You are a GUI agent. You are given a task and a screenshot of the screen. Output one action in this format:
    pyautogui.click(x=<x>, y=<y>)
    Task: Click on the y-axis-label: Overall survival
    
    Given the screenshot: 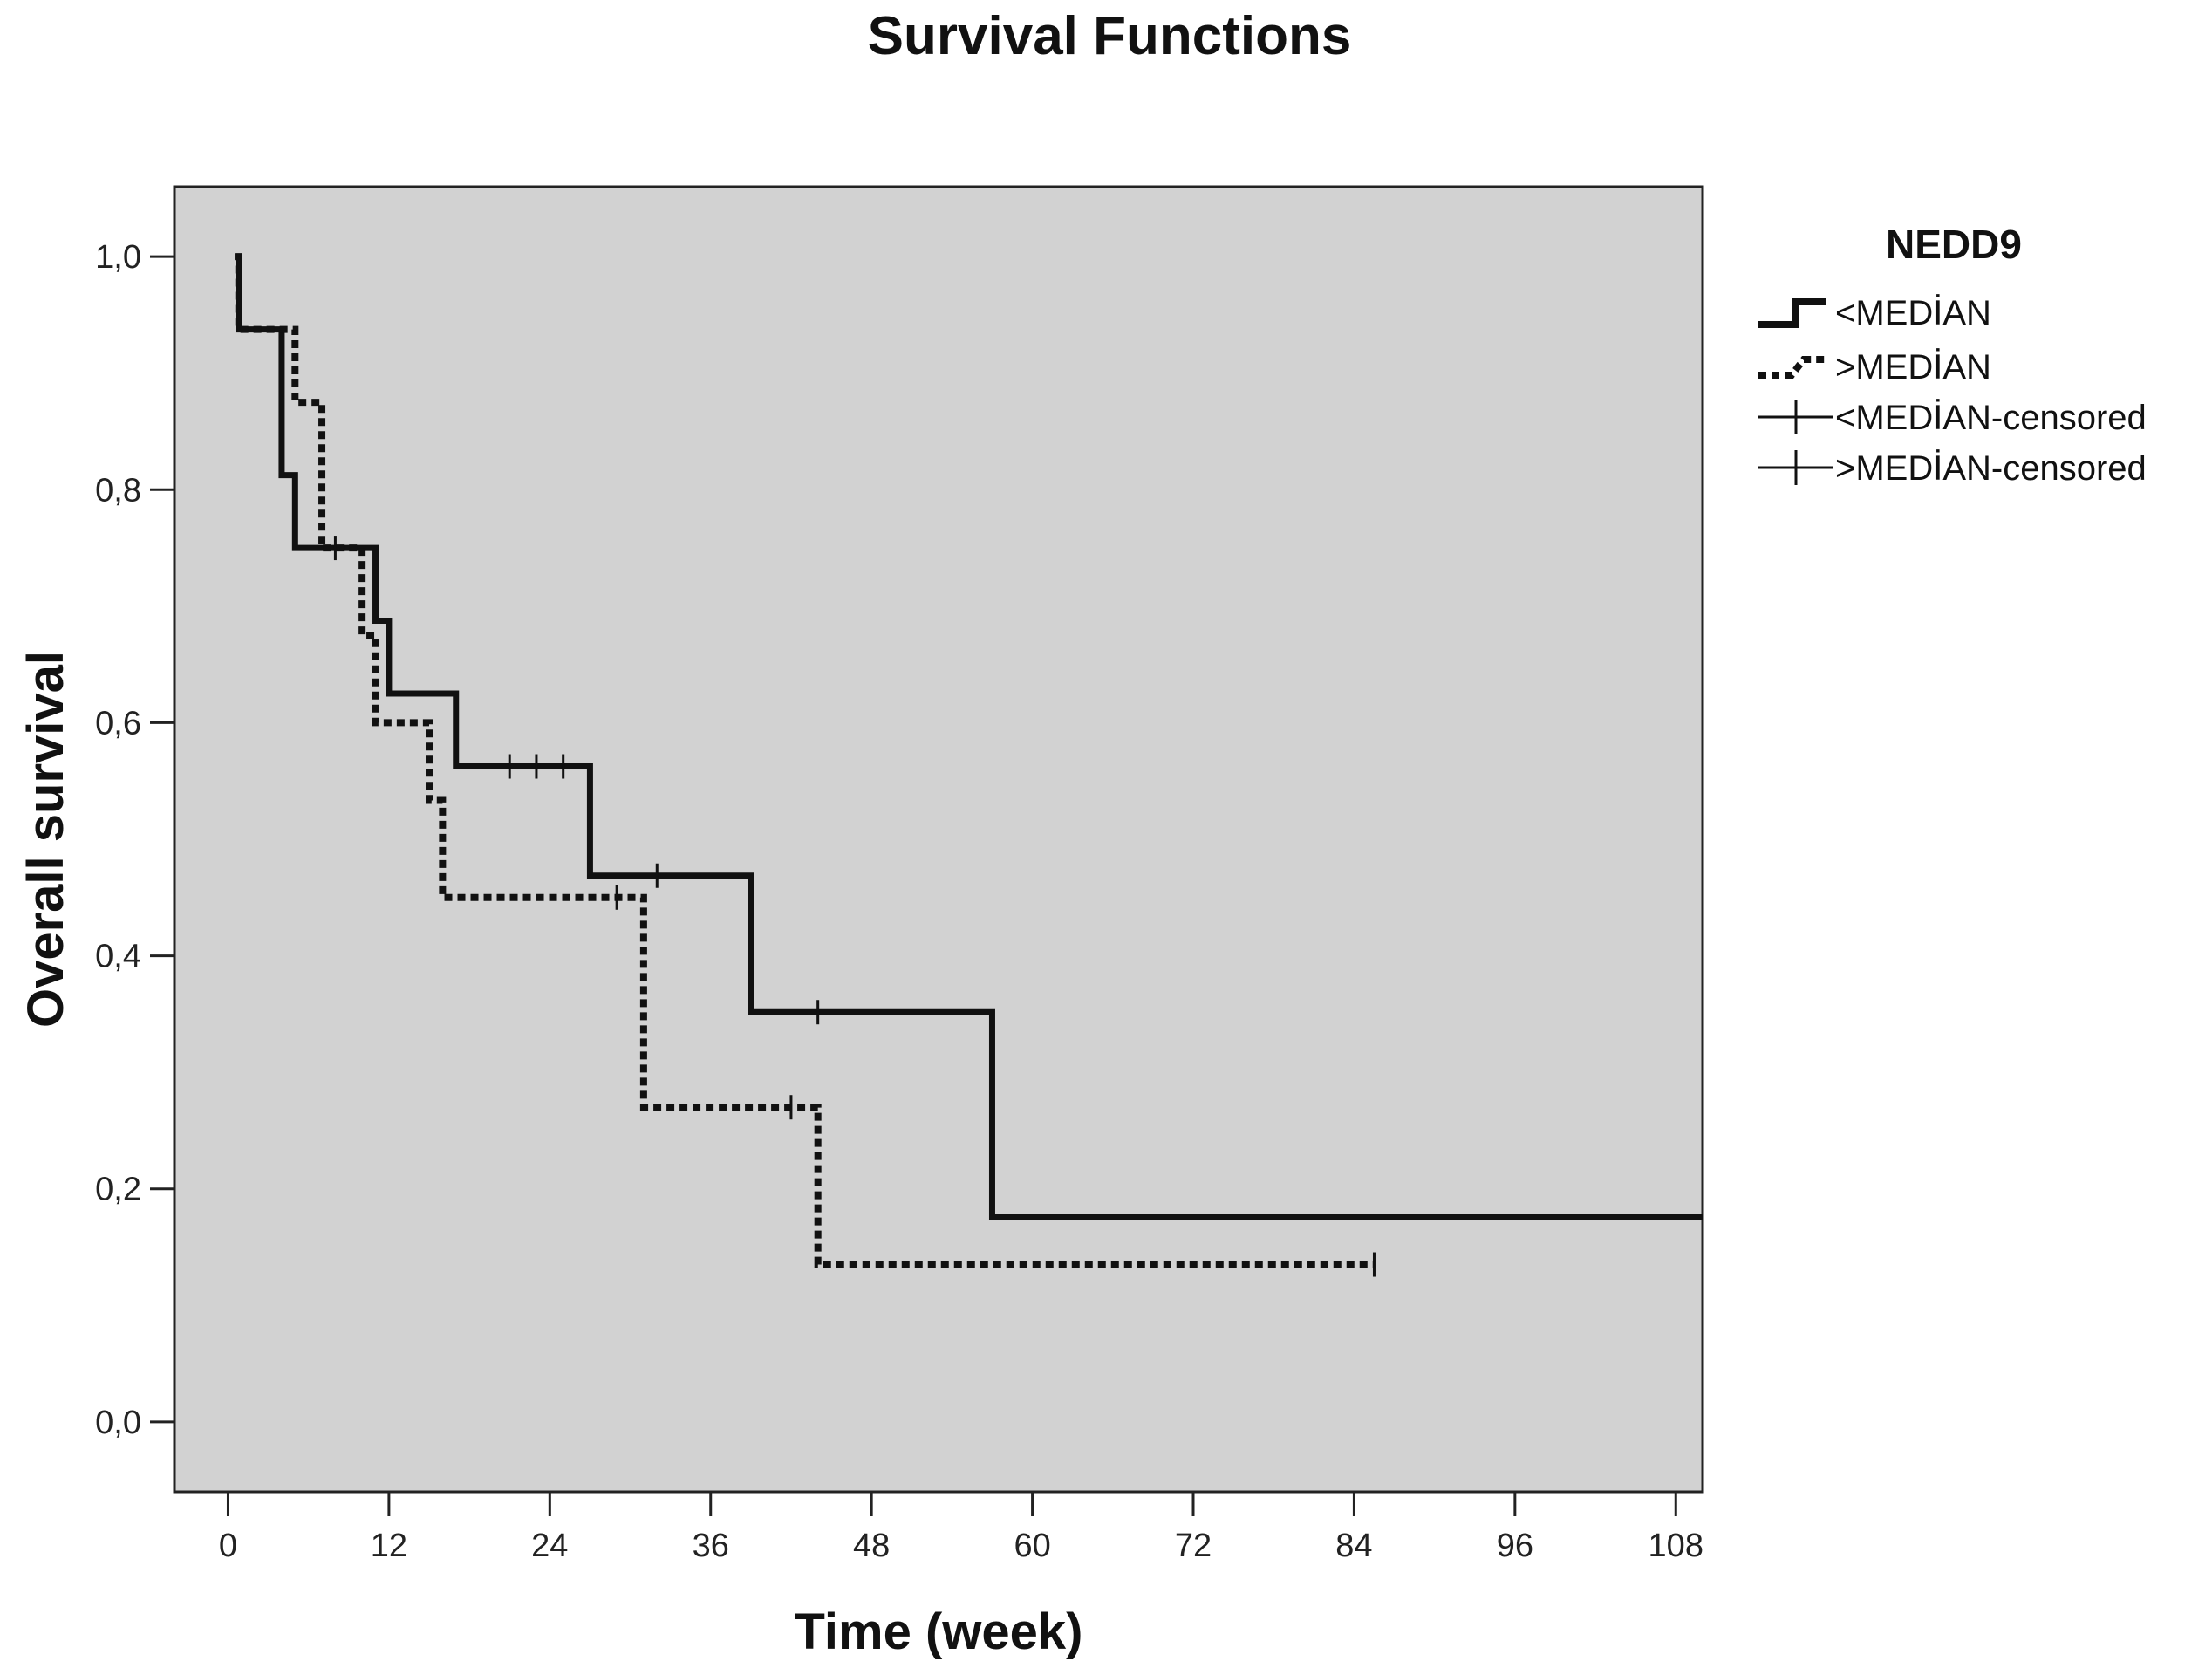 What is the action you would take?
    pyautogui.click(x=45, y=840)
    